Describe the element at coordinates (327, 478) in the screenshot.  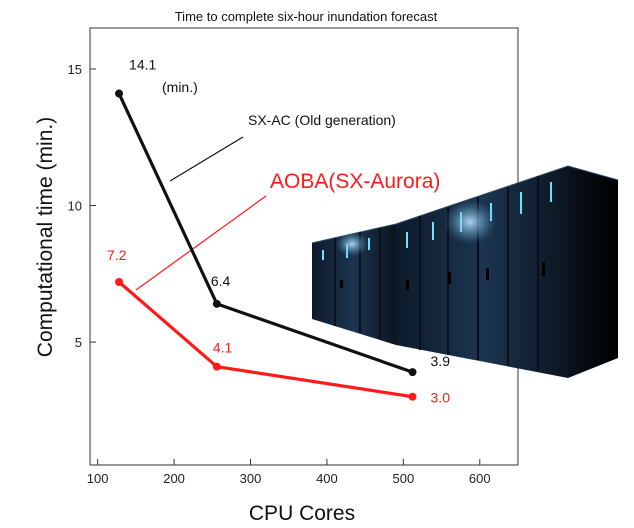
I see `x-tick-label: 400` at that location.